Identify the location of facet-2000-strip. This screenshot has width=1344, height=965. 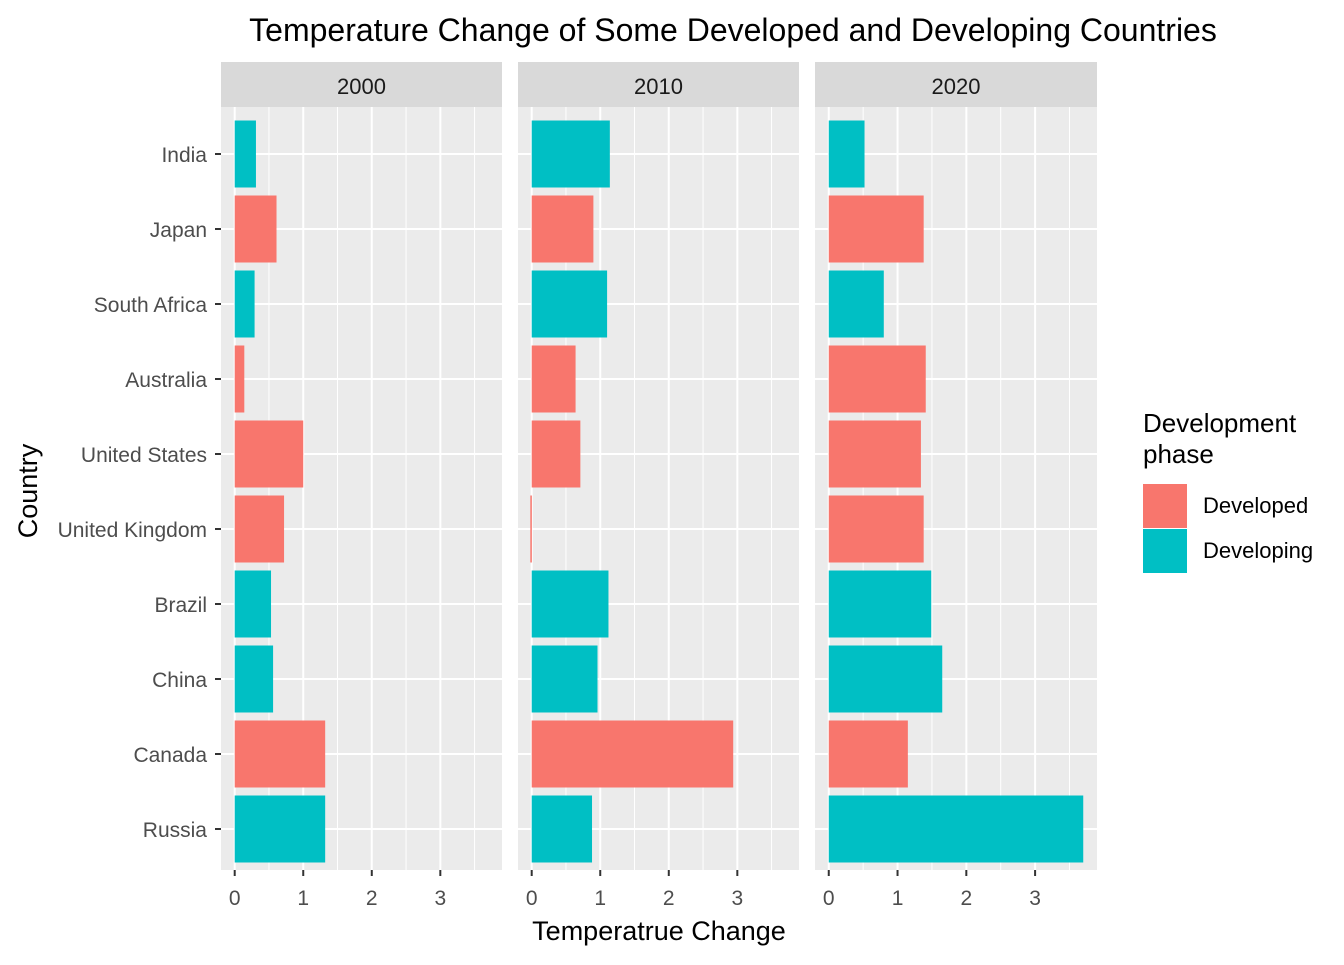
(361, 84).